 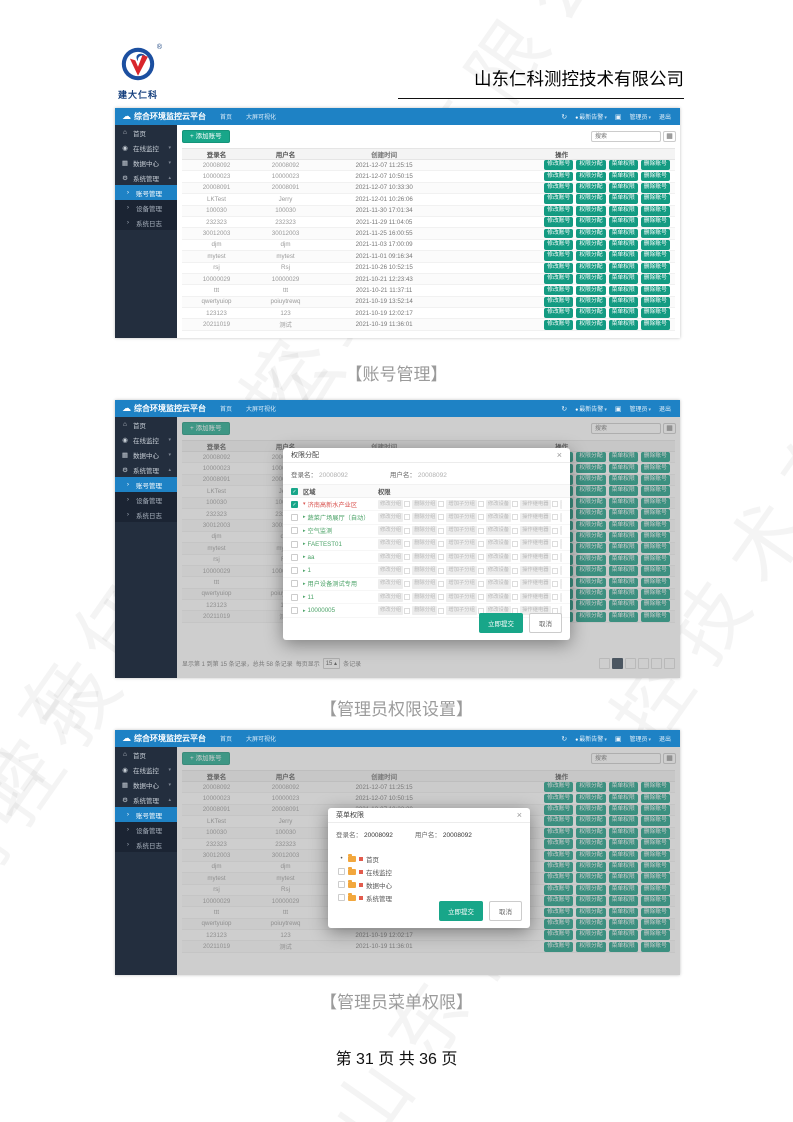 I want to click on refresh-icon: ↻, so click(x=564, y=117).